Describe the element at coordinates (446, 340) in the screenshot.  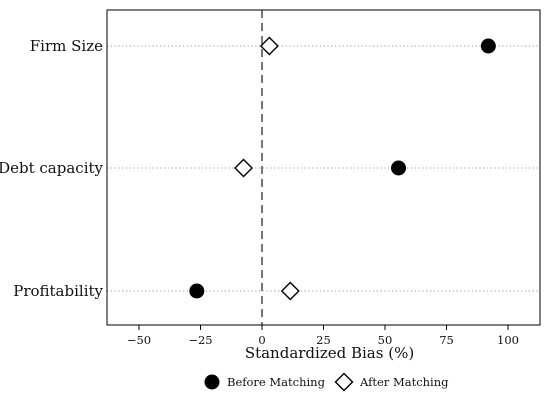
I see `x-tick-label: 75` at that location.